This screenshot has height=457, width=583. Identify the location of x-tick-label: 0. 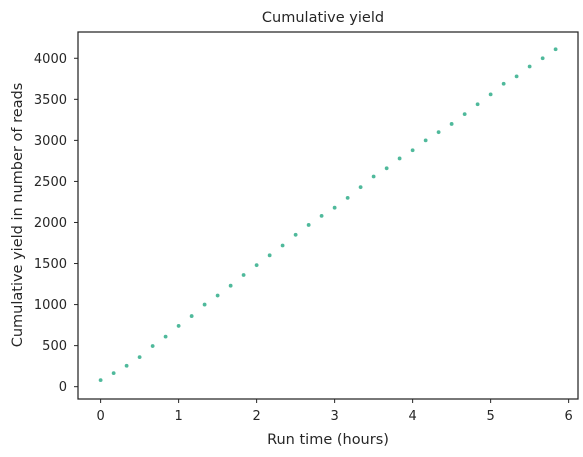
(100, 416).